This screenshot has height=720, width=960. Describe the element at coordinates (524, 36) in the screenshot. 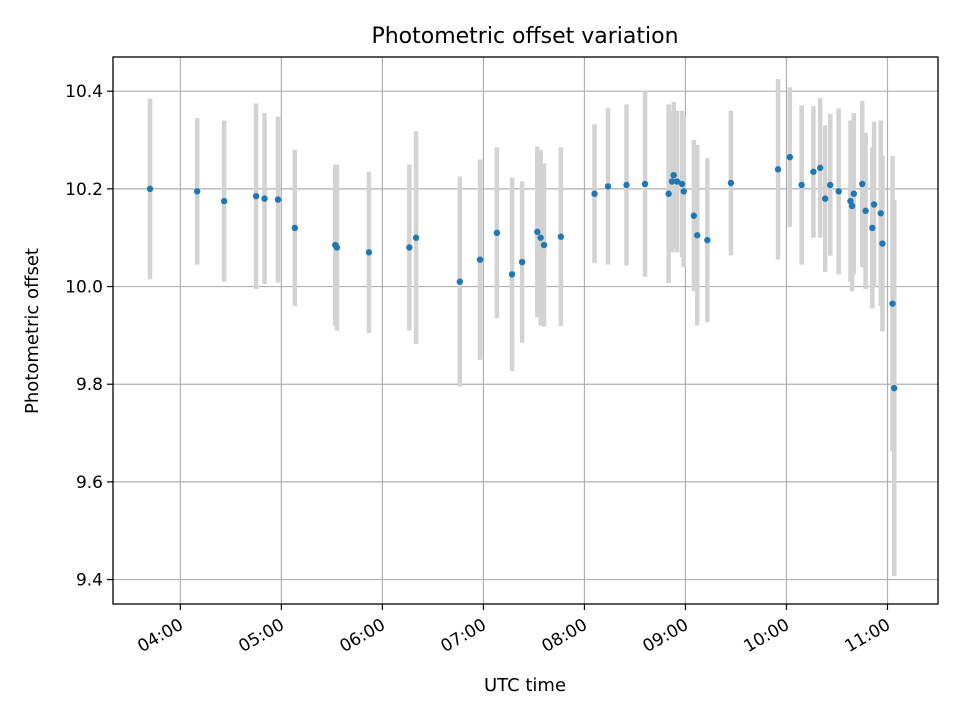

I see `chart-title: Photometric offset variation` at that location.